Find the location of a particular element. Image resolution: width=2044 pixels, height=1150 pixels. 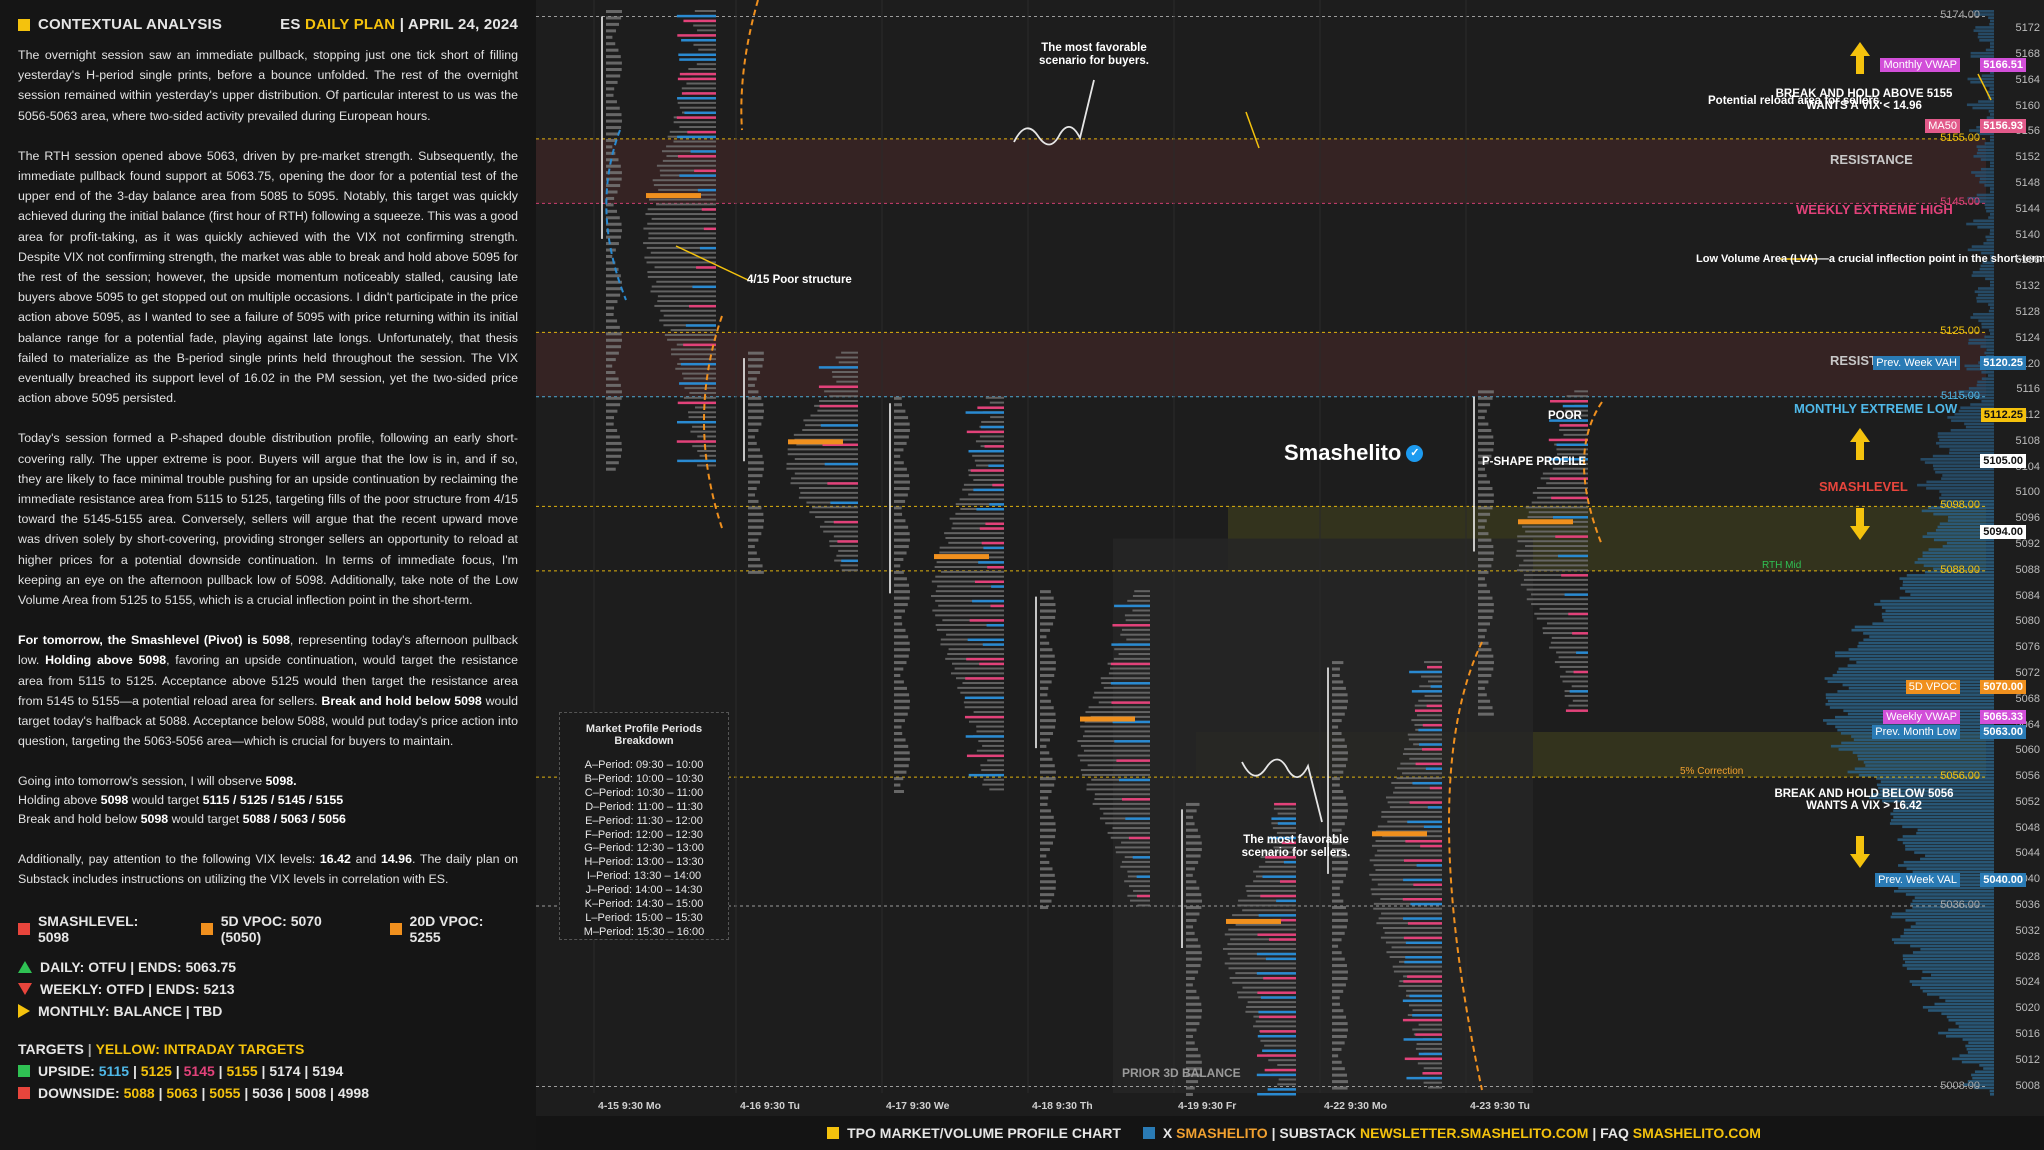

p-shape-label: P-SHAPE PROFILE is located at coordinates (1534, 462).